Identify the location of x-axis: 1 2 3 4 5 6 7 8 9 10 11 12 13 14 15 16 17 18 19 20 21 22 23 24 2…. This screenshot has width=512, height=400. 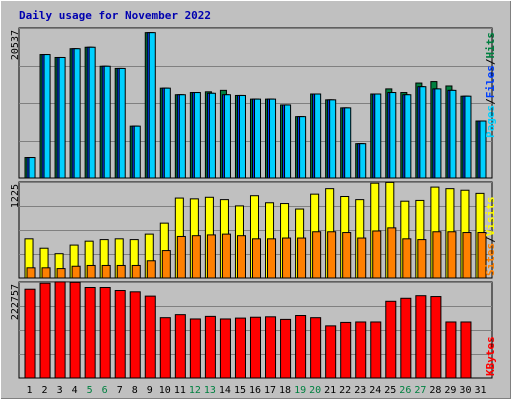
(257, 390).